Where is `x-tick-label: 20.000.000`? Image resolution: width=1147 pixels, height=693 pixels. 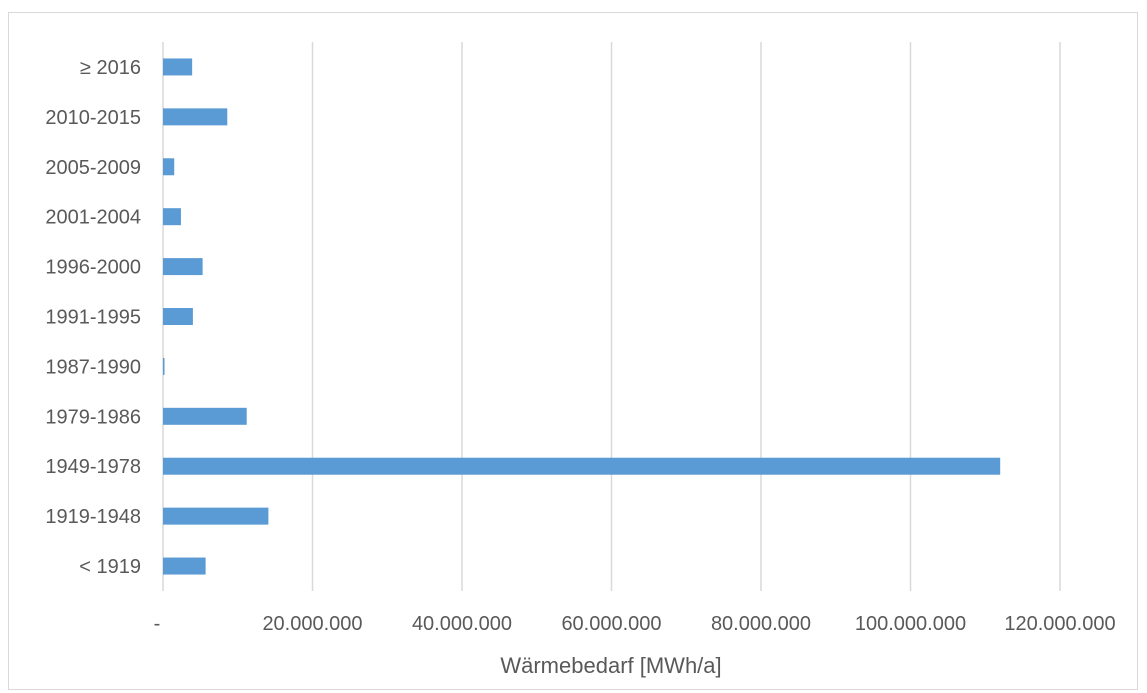
x-tick-label: 20.000.000 is located at coordinates (312, 624).